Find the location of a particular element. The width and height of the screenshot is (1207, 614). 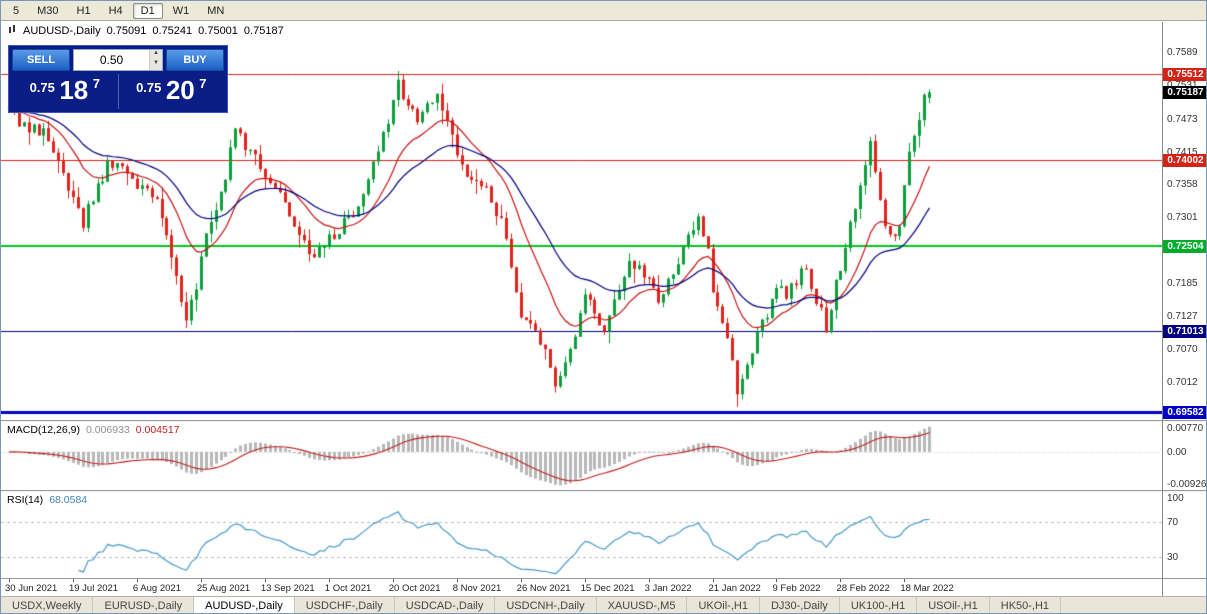

macd-signal-value: 0.004517 is located at coordinates (157, 430).